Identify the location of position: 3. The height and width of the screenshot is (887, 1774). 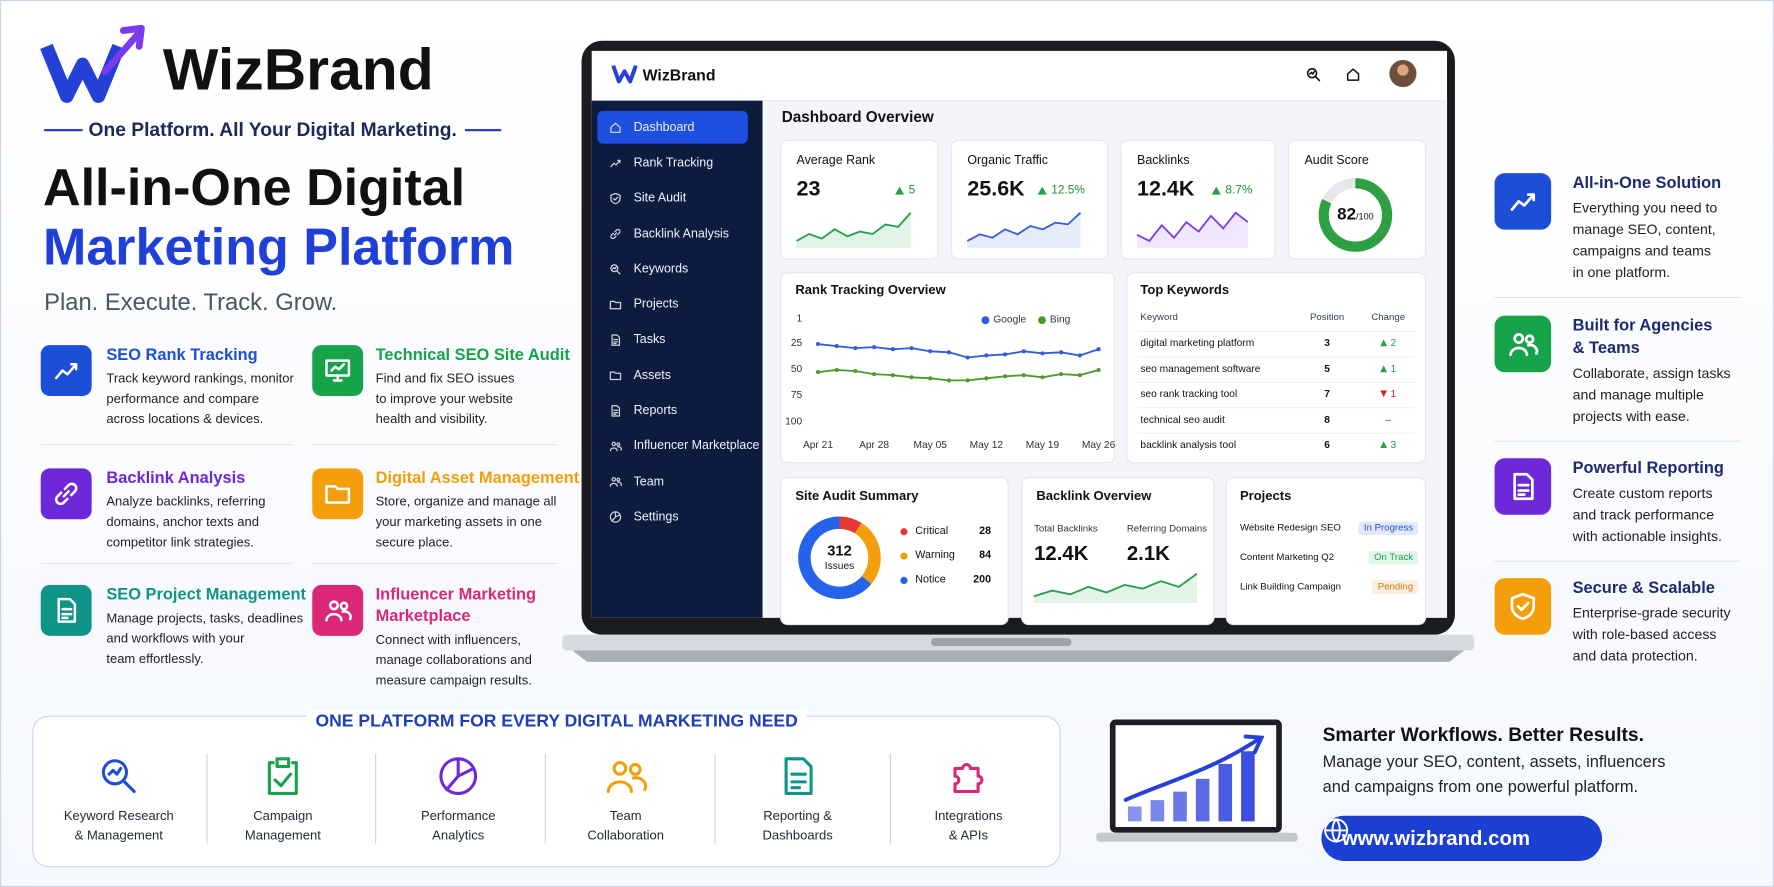
(1327, 343).